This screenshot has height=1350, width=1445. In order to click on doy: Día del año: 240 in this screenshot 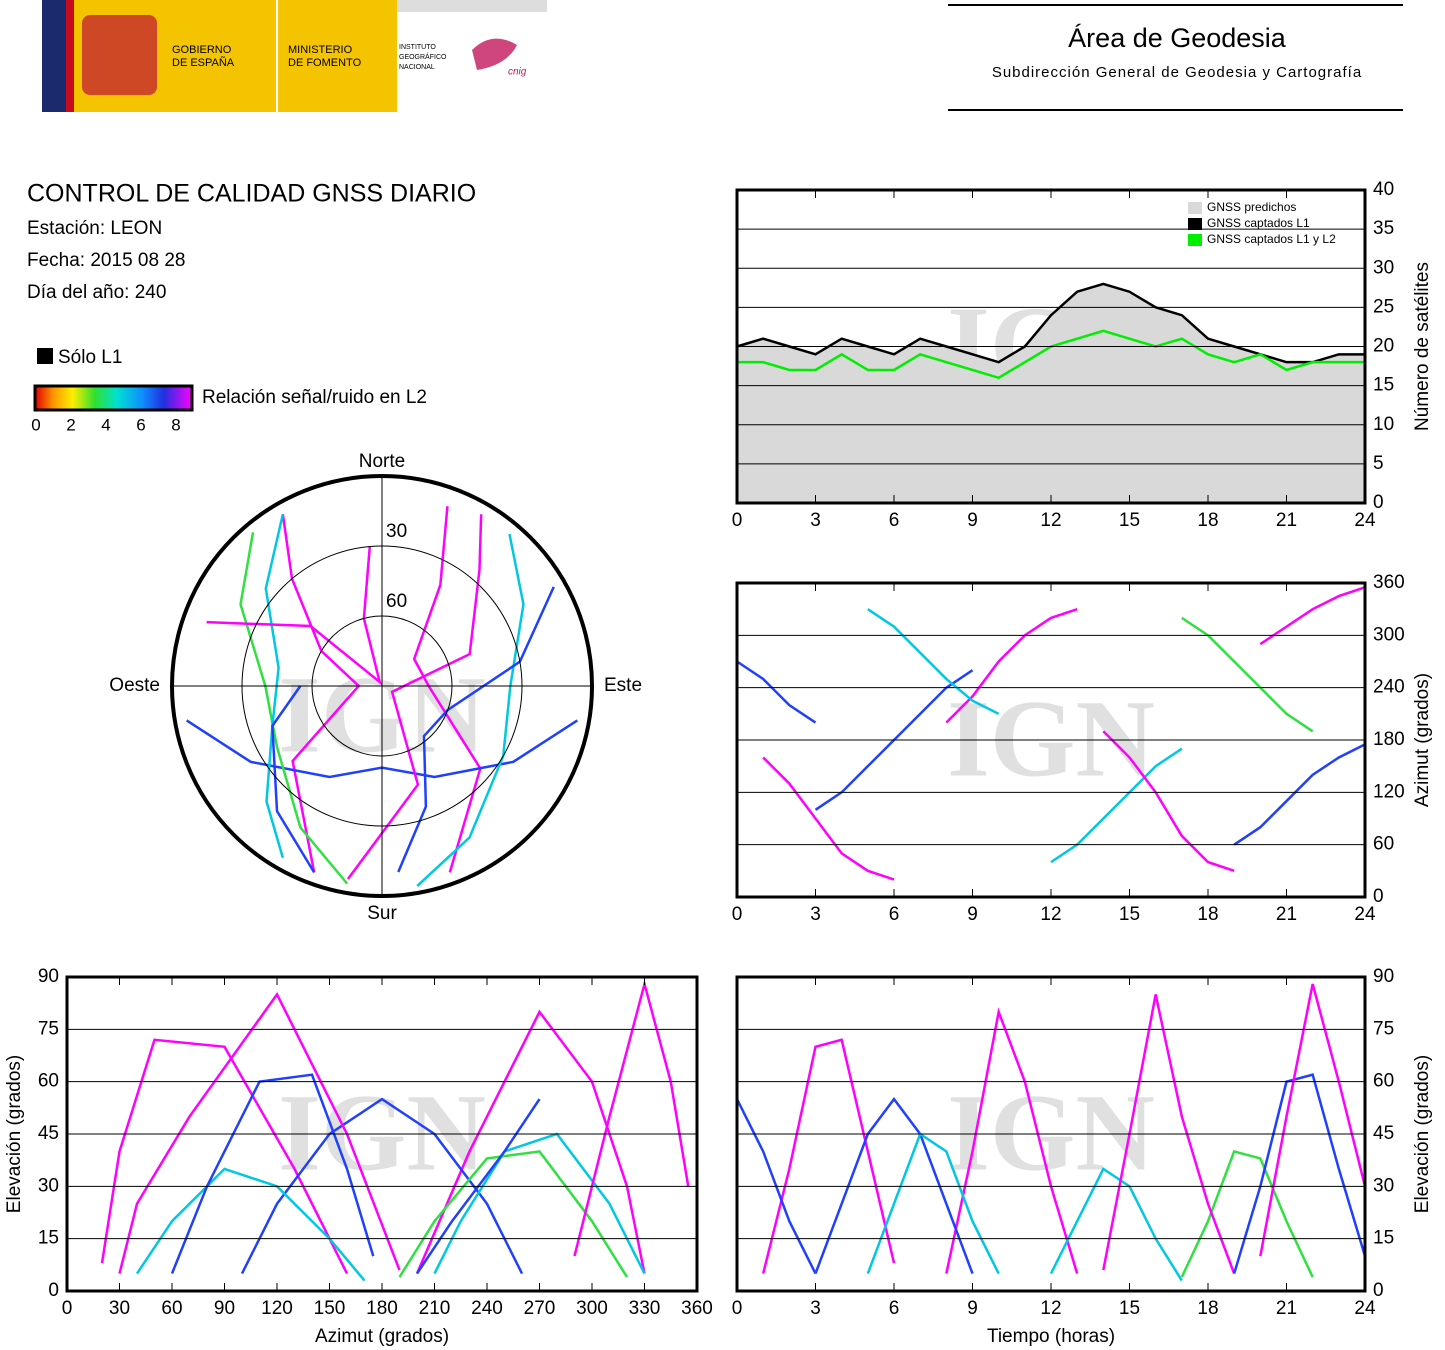, I will do `click(96, 292)`.